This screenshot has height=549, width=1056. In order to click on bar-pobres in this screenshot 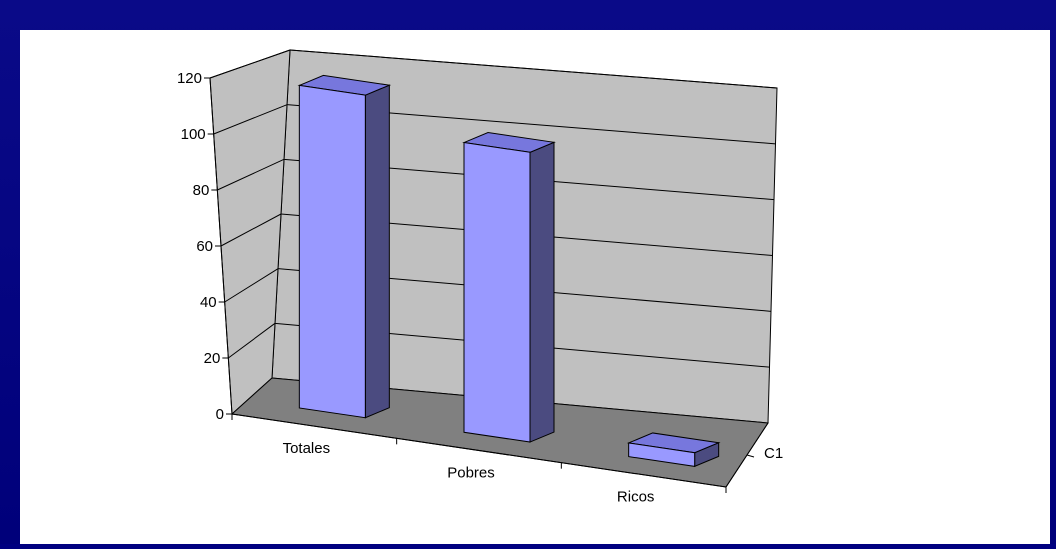, I will do `click(509, 287)`.